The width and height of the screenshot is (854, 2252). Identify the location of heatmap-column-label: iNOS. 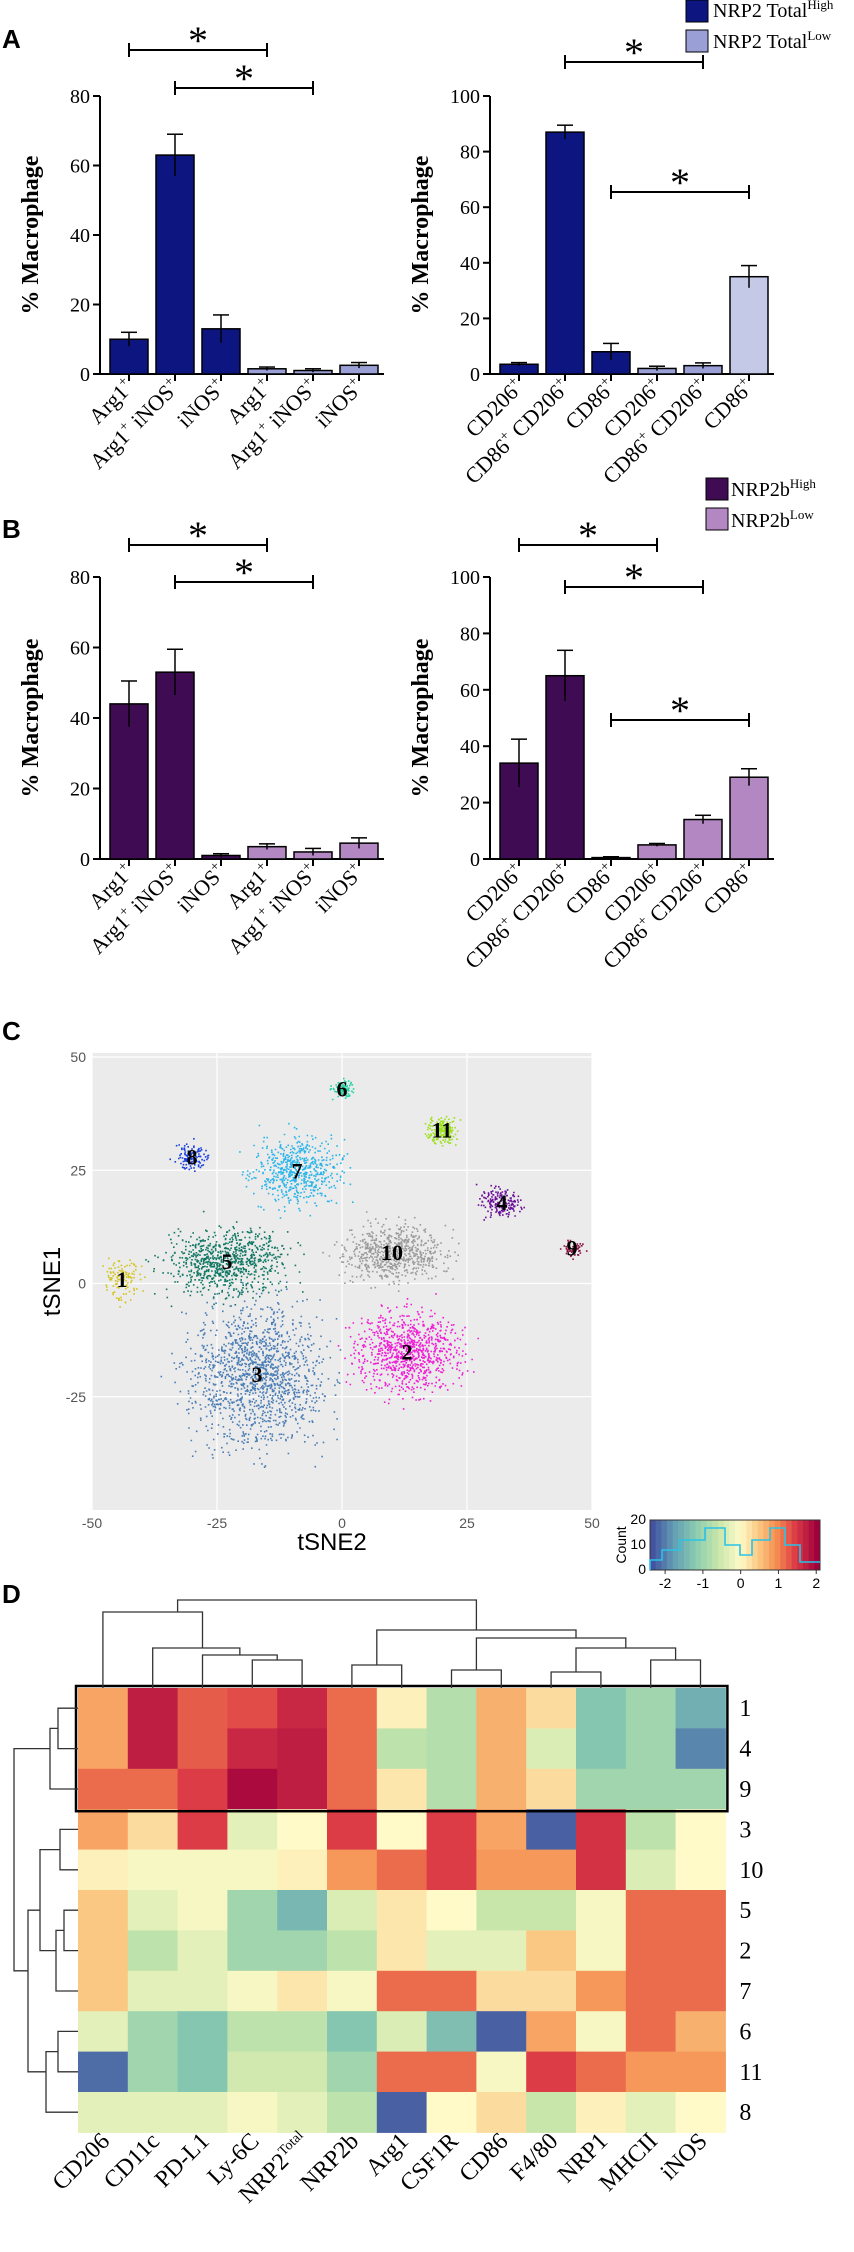
(684, 2156).